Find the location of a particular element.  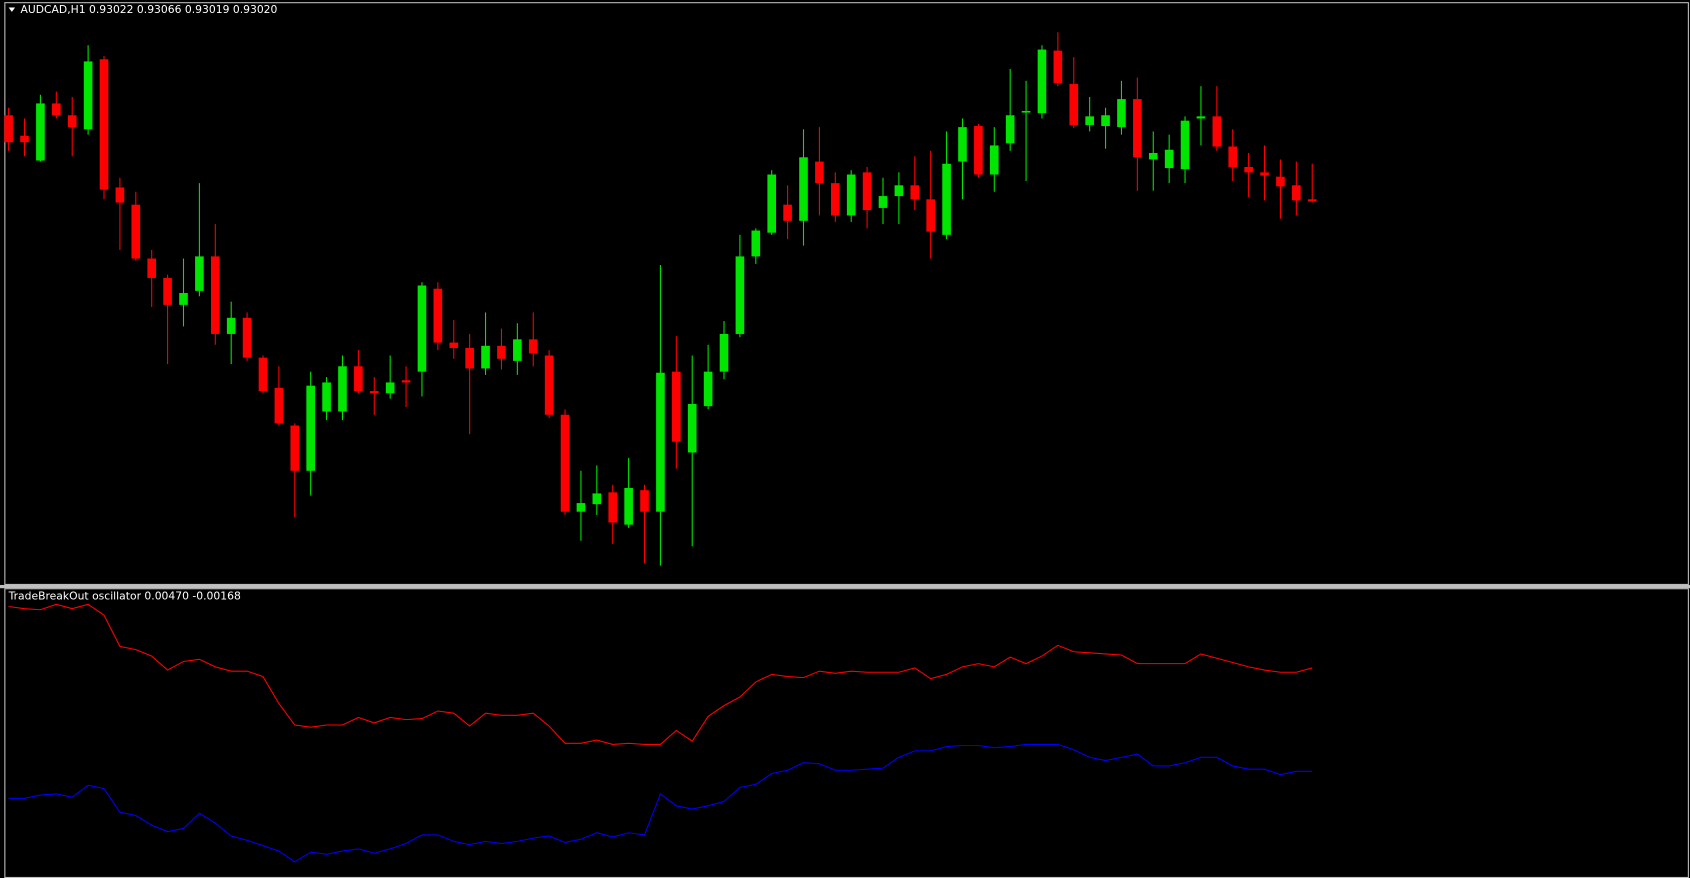

menu-triangle-icon is located at coordinates (12, 9).